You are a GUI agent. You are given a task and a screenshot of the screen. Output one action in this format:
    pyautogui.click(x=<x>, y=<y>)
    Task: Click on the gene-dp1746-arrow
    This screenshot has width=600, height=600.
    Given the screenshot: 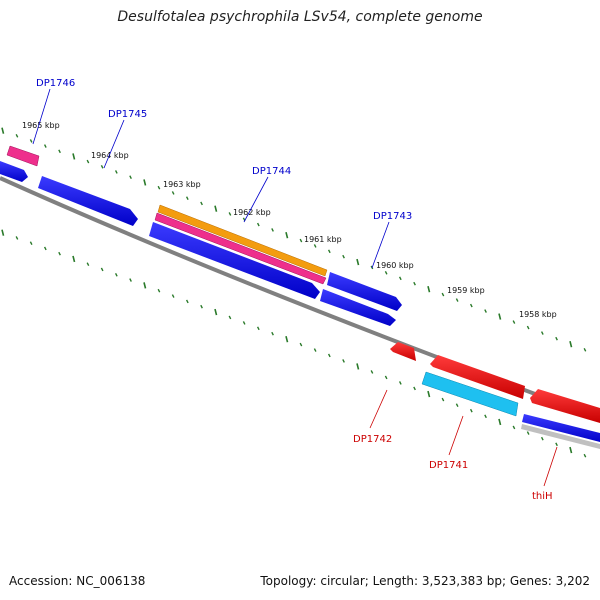 What is the action you would take?
    pyautogui.click(x=23, y=156)
    